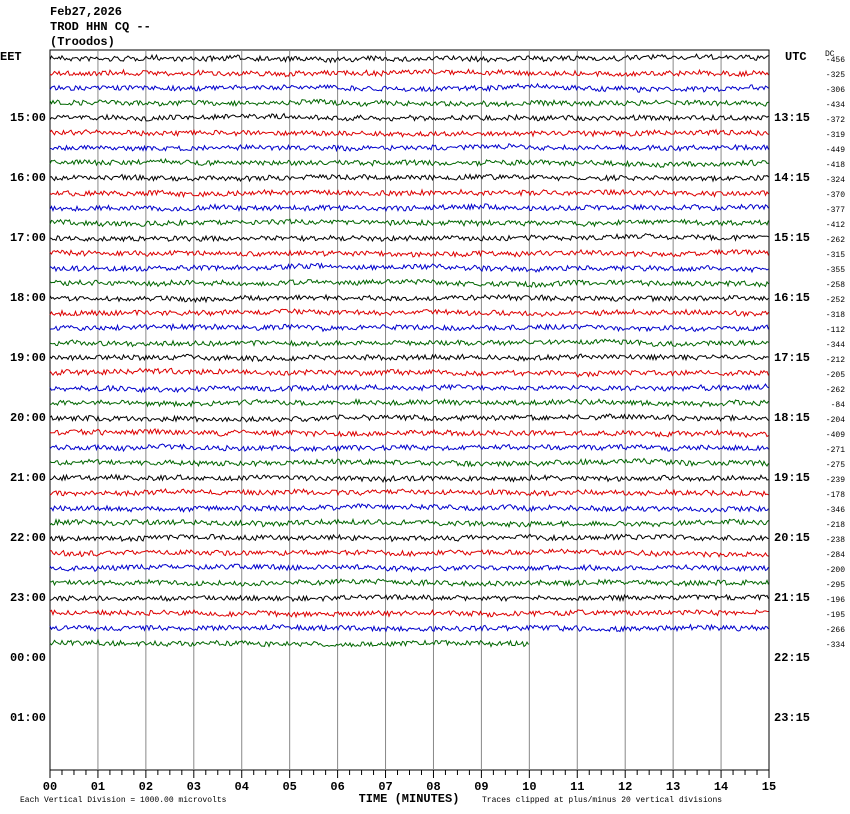 The width and height of the screenshot is (850, 814). Describe the element at coordinates (835, 435) in the screenshot. I see `dc-value: -409` at that location.